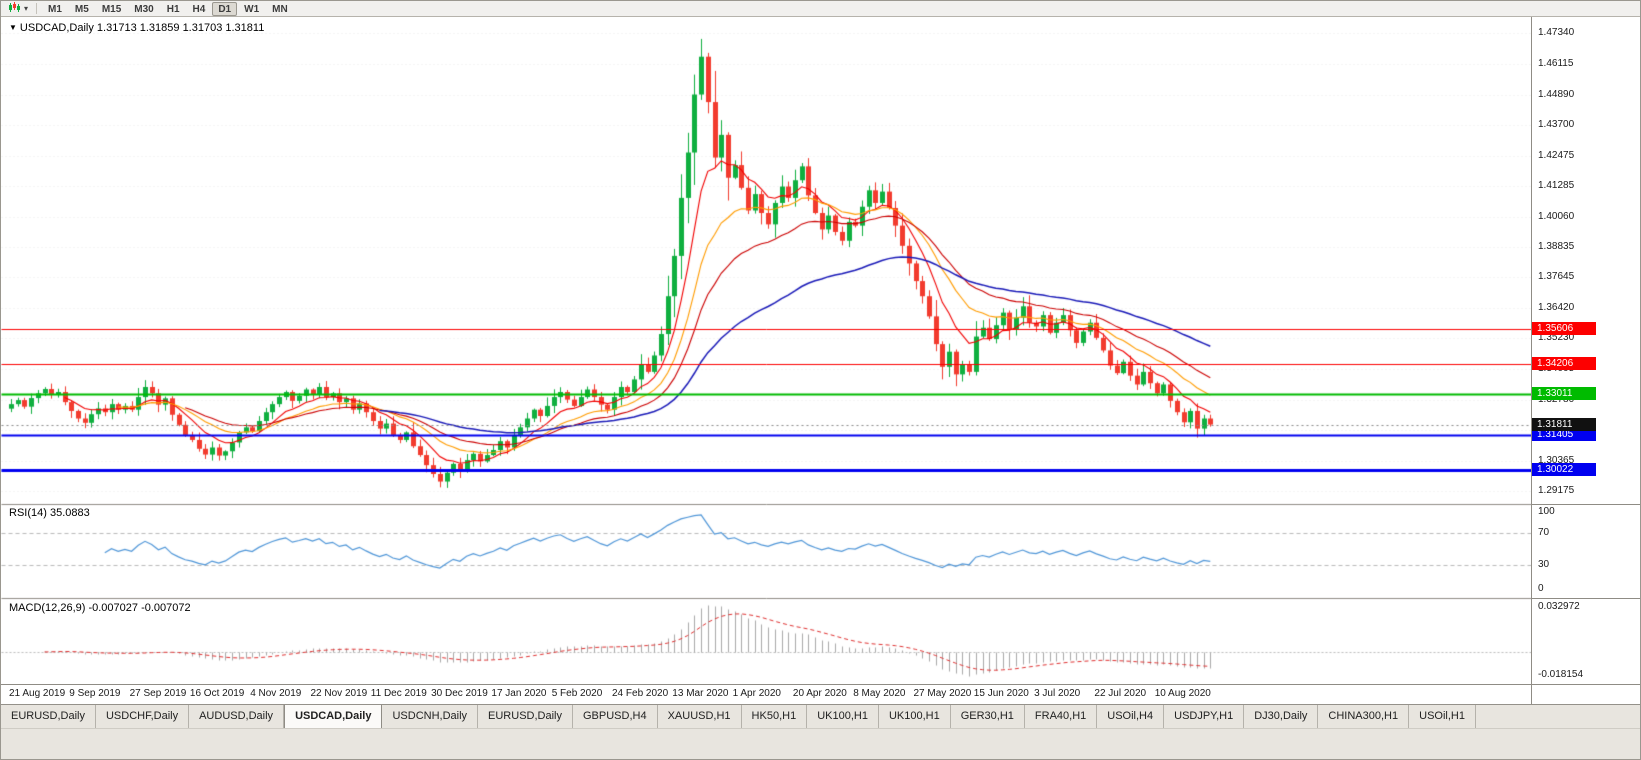  Describe the element at coordinates (1556, 277) in the screenshot. I see `price-axis-tick: 1.37645` at that location.